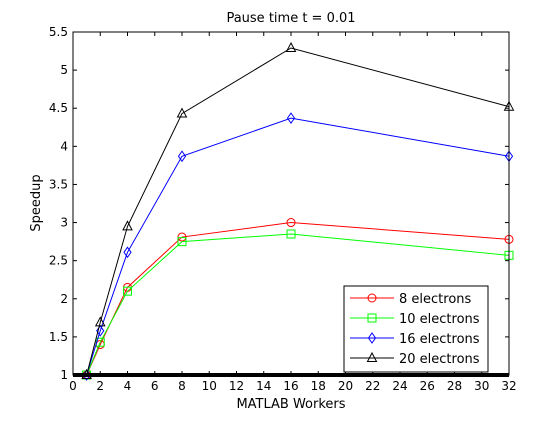  Describe the element at coordinates (435, 299) in the screenshot. I see `legend-label: 8 electrons` at that location.